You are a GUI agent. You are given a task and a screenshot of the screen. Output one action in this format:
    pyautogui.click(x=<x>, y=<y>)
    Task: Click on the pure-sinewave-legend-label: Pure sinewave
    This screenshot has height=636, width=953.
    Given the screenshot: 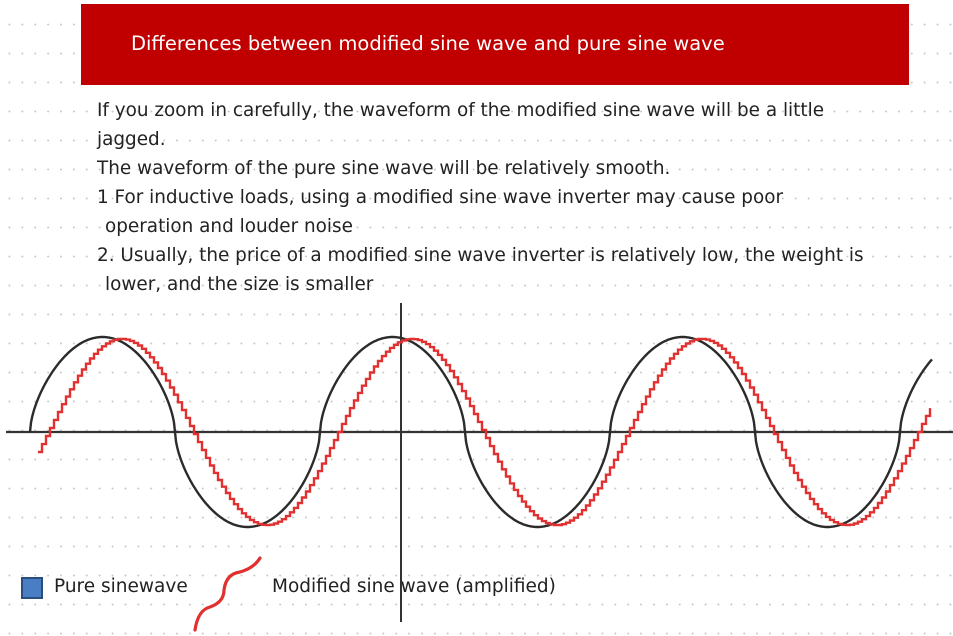 What is the action you would take?
    pyautogui.click(x=121, y=586)
    